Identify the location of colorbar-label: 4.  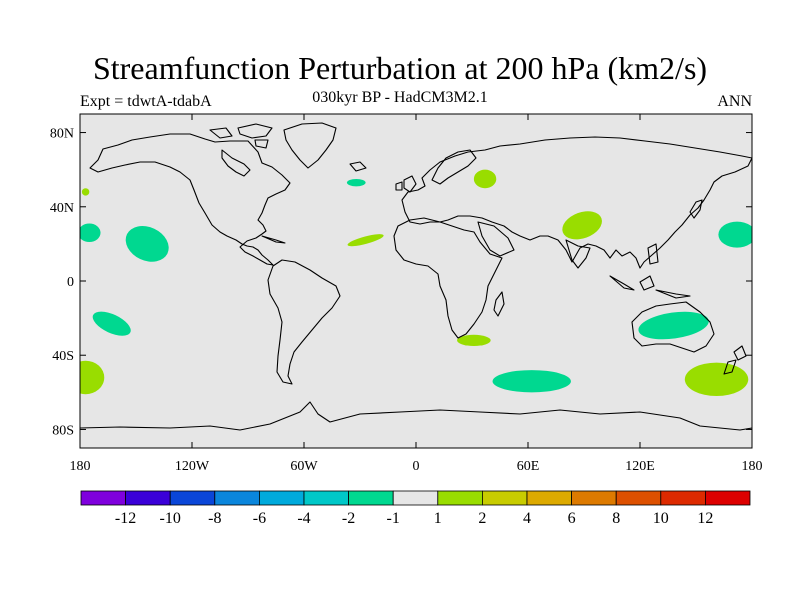
(527, 518).